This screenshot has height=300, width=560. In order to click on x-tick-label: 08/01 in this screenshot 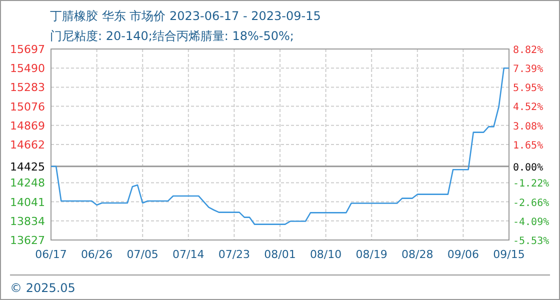, I will do `click(280, 254)`.